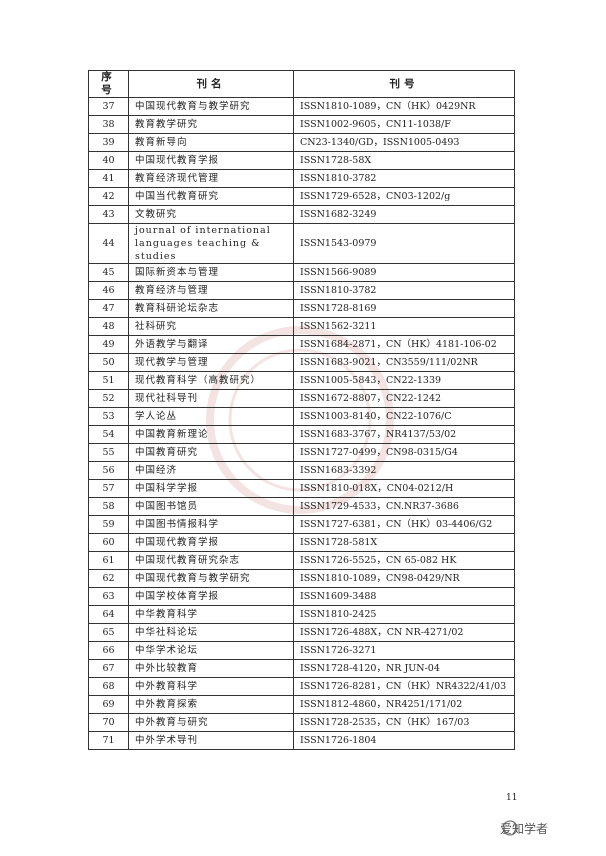 The height and width of the screenshot is (856, 606). I want to click on issn-cell: ISSN1684-2871，CN（HK）4181-106-02, so click(404, 344).